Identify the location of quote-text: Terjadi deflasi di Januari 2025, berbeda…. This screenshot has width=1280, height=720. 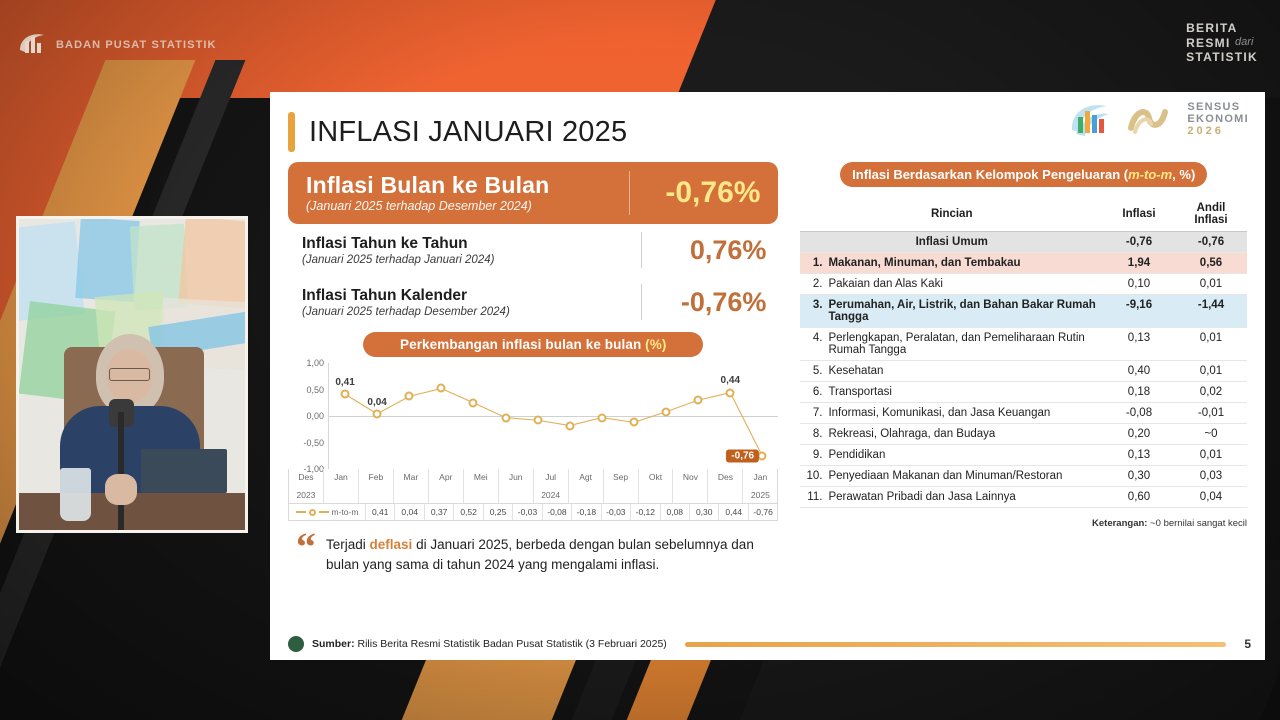
(552, 553).